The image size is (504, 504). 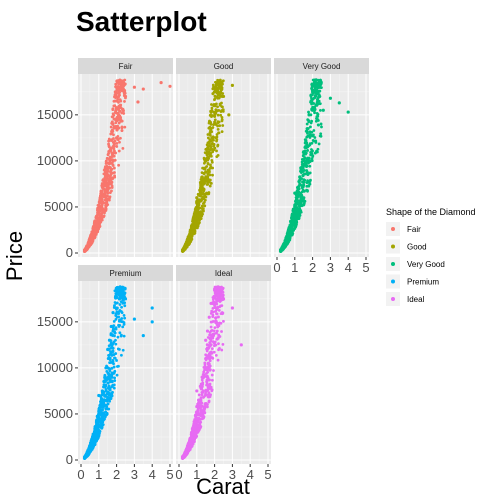 What do you see at coordinates (223, 66) in the screenshot?
I see `facet-strip` at bounding box center [223, 66].